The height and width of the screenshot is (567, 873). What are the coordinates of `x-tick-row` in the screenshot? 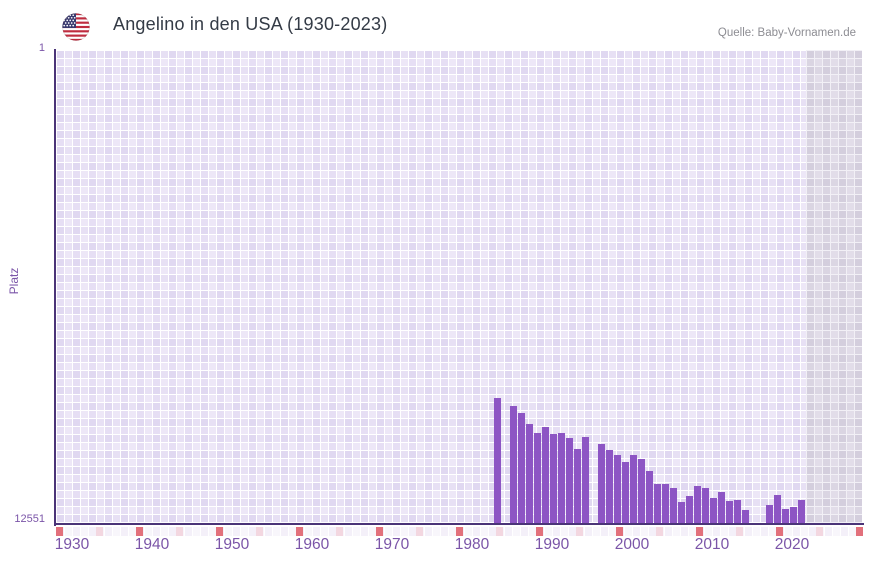 It's located at (459, 531).